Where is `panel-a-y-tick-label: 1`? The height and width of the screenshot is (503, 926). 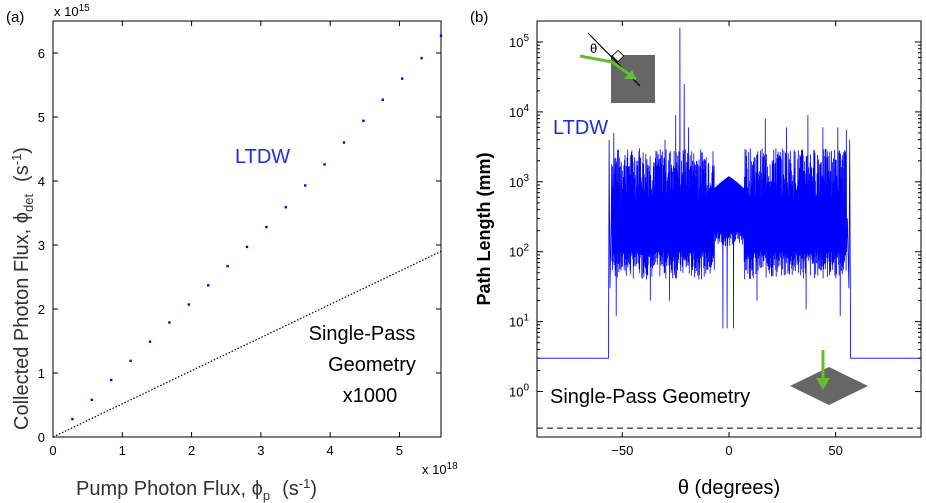 panel-a-y-tick-label: 1 is located at coordinates (41, 373).